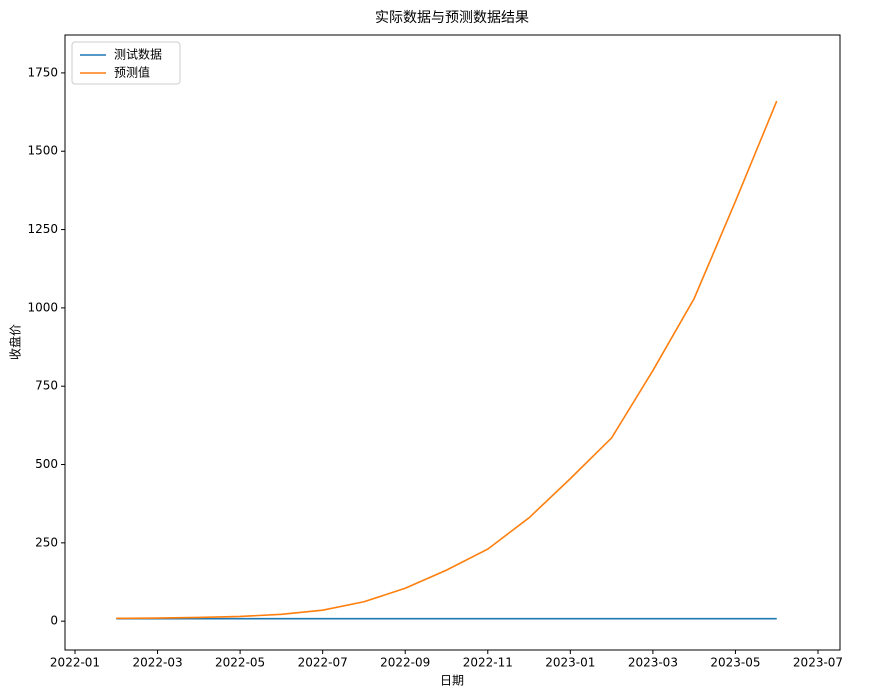 The image size is (873, 697). Describe the element at coordinates (735, 663) in the screenshot. I see `x-tick-label: 2023-05` at that location.